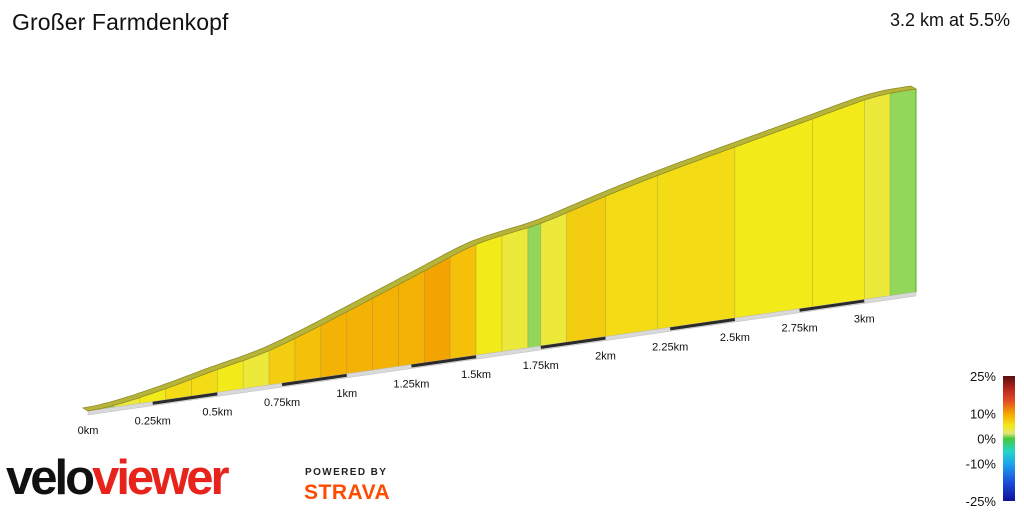  What do you see at coordinates (411, 385) in the screenshot?
I see `axis-tick-label: 1.25km` at bounding box center [411, 385].